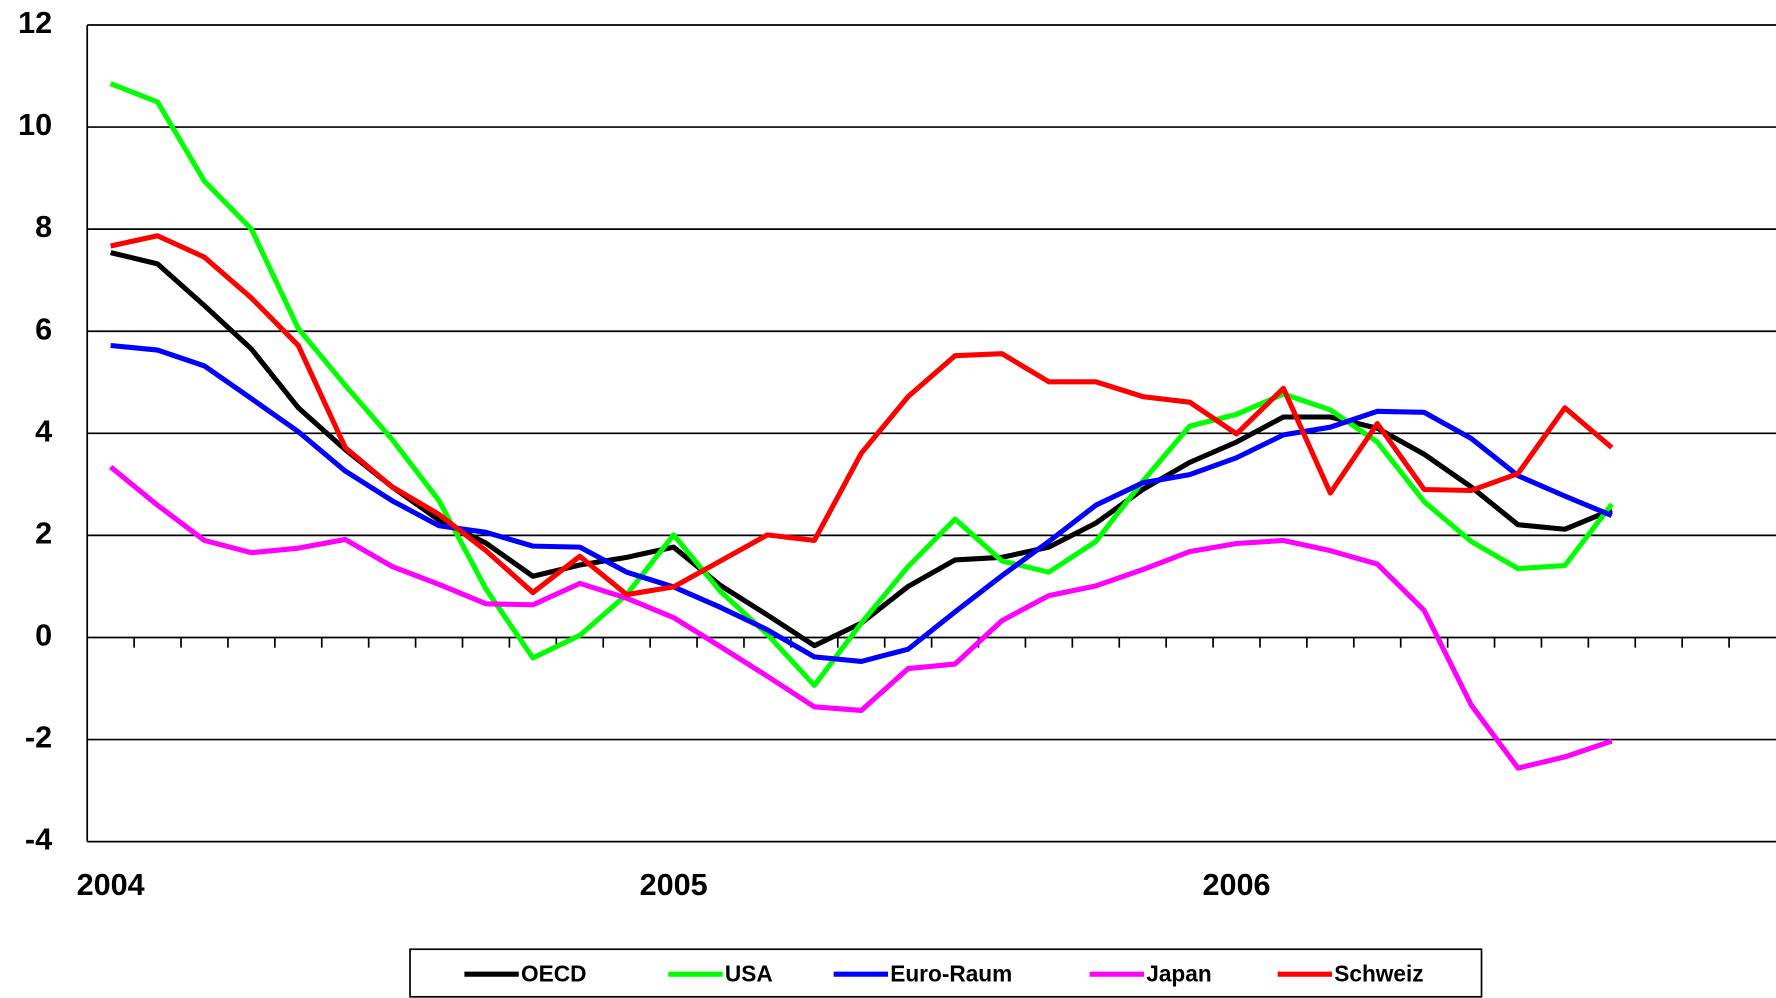 The image size is (1776, 998). I want to click on legend-label: USA, so click(749, 973).